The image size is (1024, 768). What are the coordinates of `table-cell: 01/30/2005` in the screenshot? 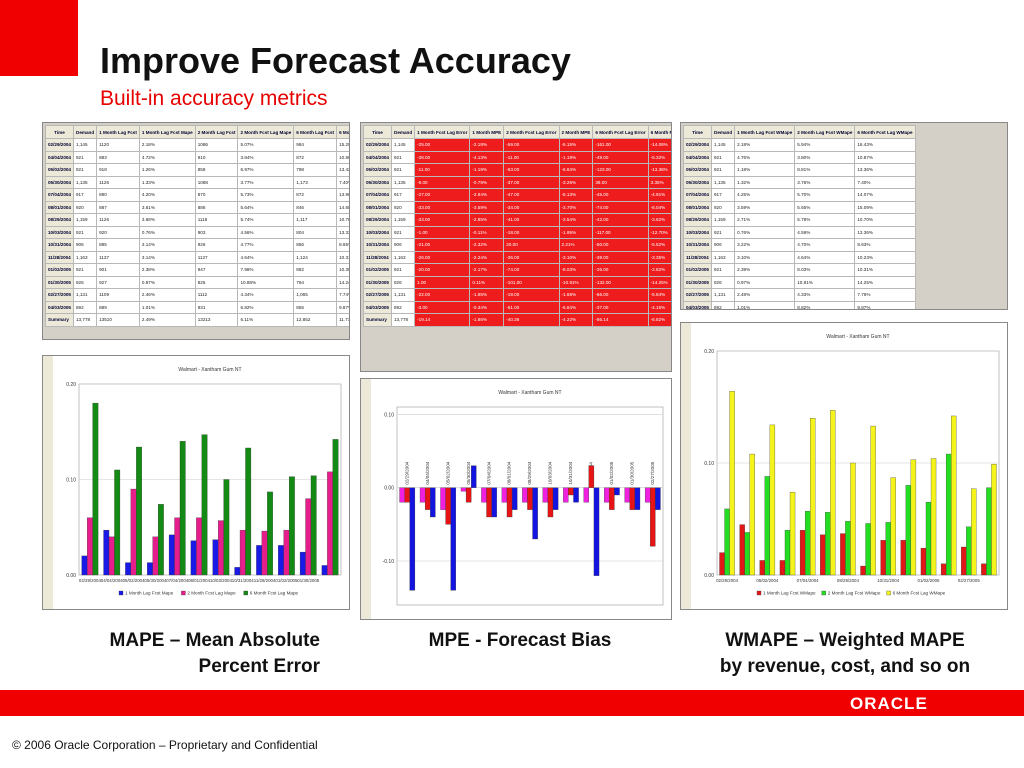 It's located at (377, 282).